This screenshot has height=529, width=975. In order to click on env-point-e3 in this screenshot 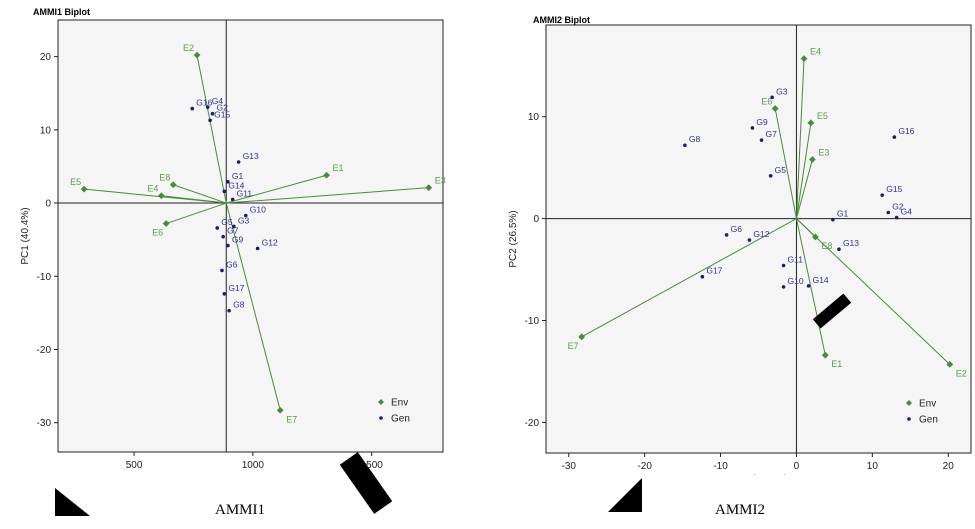, I will do `click(812, 159)`.